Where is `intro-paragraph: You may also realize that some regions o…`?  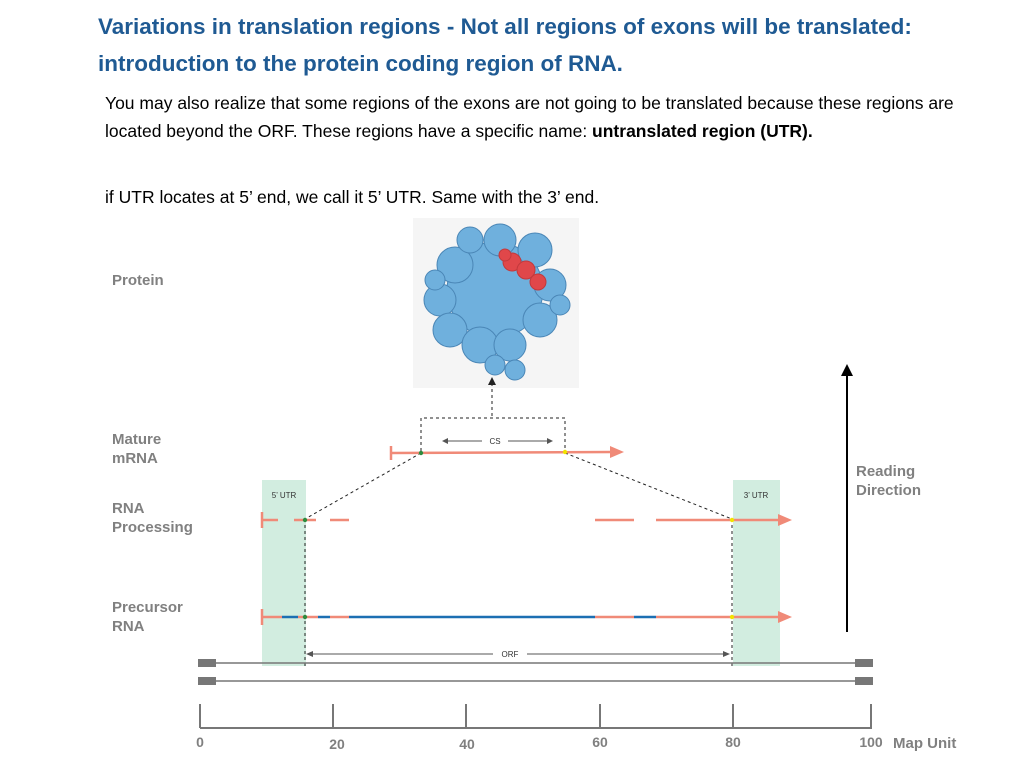
intro-paragraph: You may also realize that some regions o… is located at coordinates (545, 117).